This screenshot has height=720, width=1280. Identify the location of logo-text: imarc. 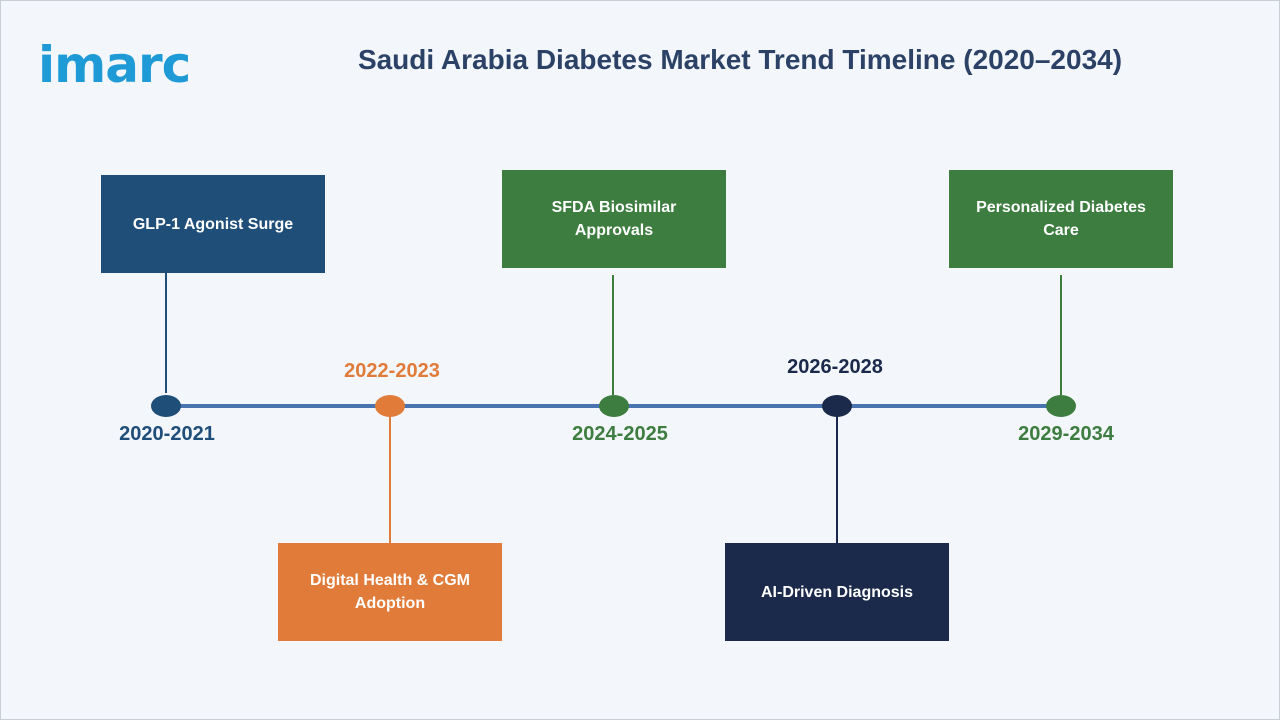
(114, 65).